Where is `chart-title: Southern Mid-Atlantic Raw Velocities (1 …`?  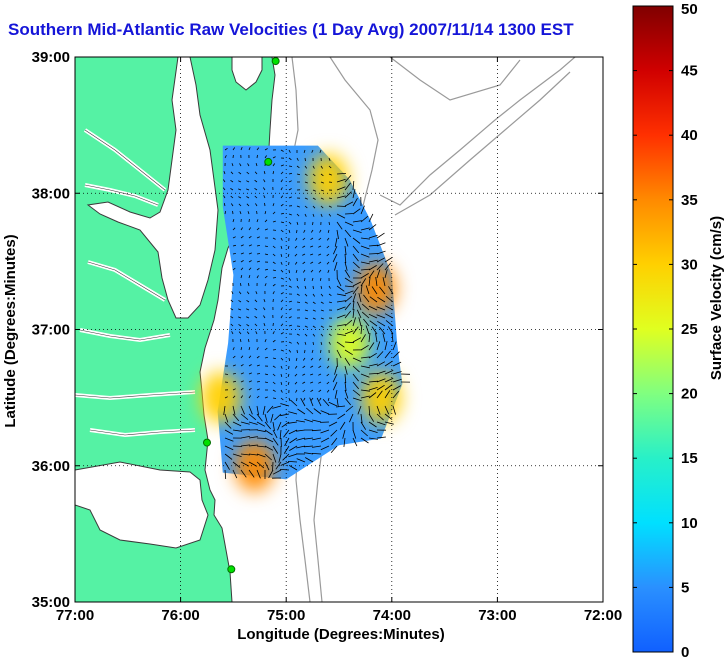
chart-title: Southern Mid-Atlantic Raw Velocities (1 … is located at coordinates (291, 29).